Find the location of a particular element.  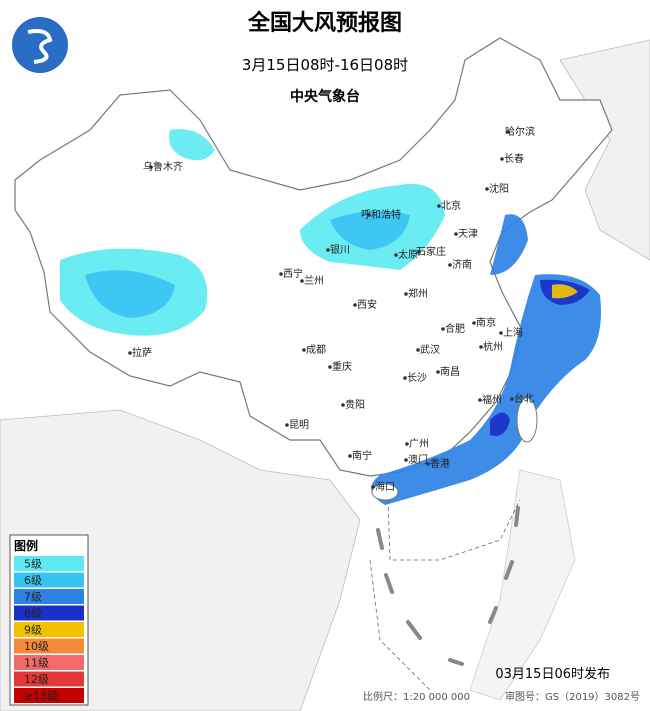

legend-label: 6级 is located at coordinates (33, 580).